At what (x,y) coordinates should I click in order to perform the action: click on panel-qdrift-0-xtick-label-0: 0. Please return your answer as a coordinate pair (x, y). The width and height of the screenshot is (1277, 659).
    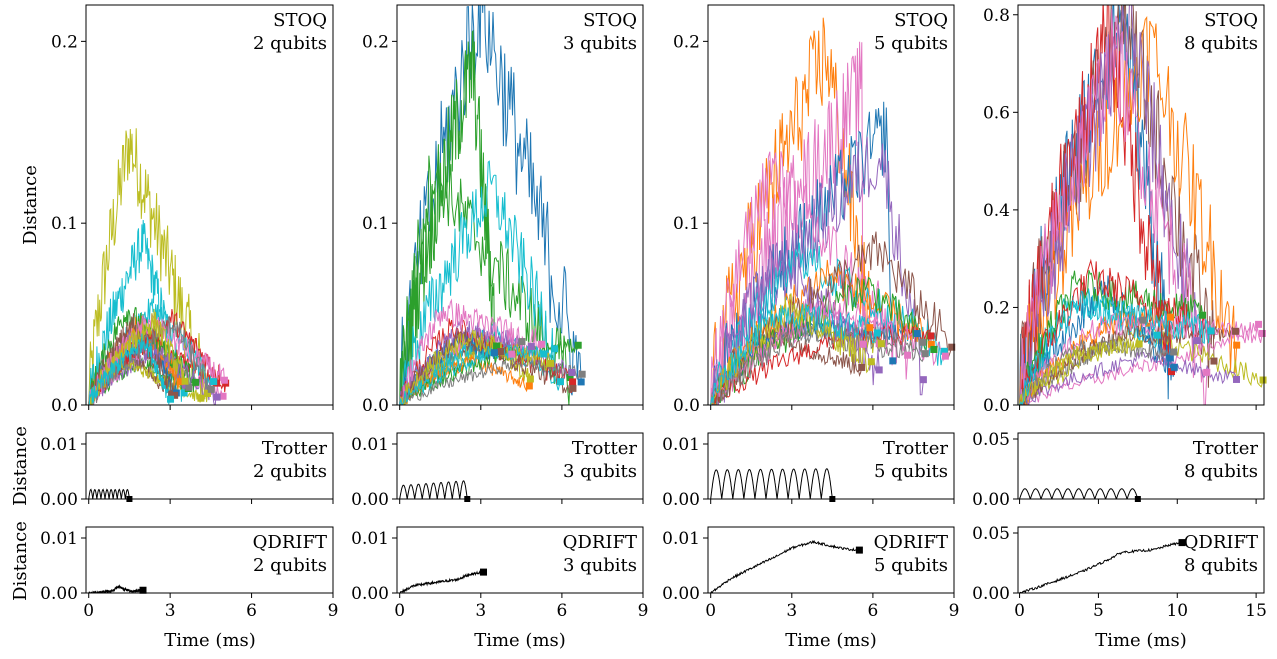
    Looking at the image, I should click on (88, 611).